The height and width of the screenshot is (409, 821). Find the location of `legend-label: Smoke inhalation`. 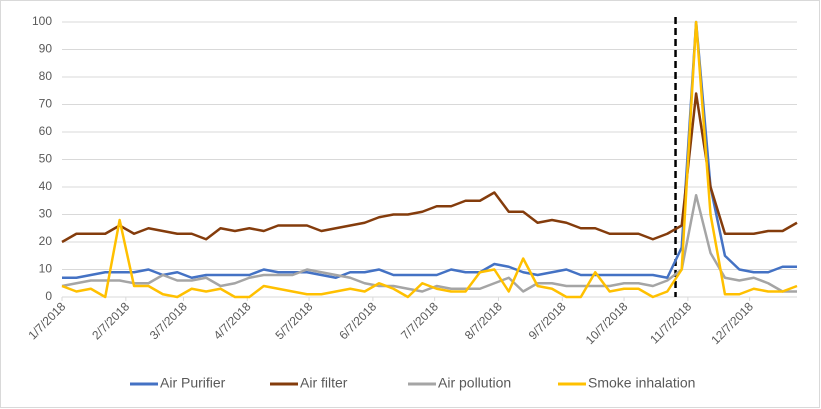

legend-label: Smoke inhalation is located at coordinates (641, 383).